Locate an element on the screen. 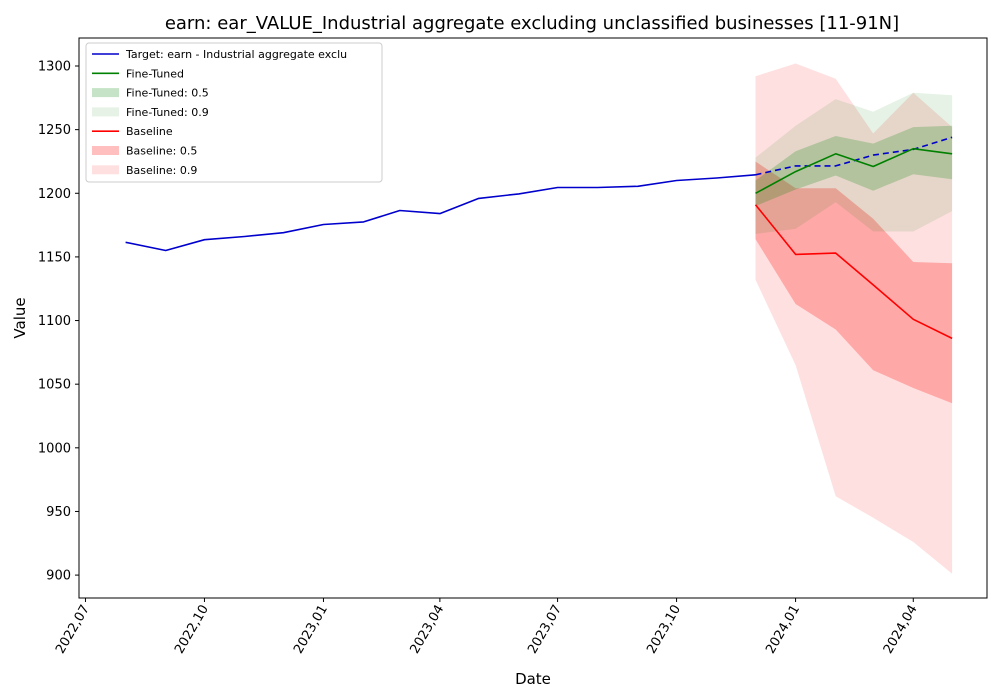  fine-tuned-0.9-band is located at coordinates (854, 163).